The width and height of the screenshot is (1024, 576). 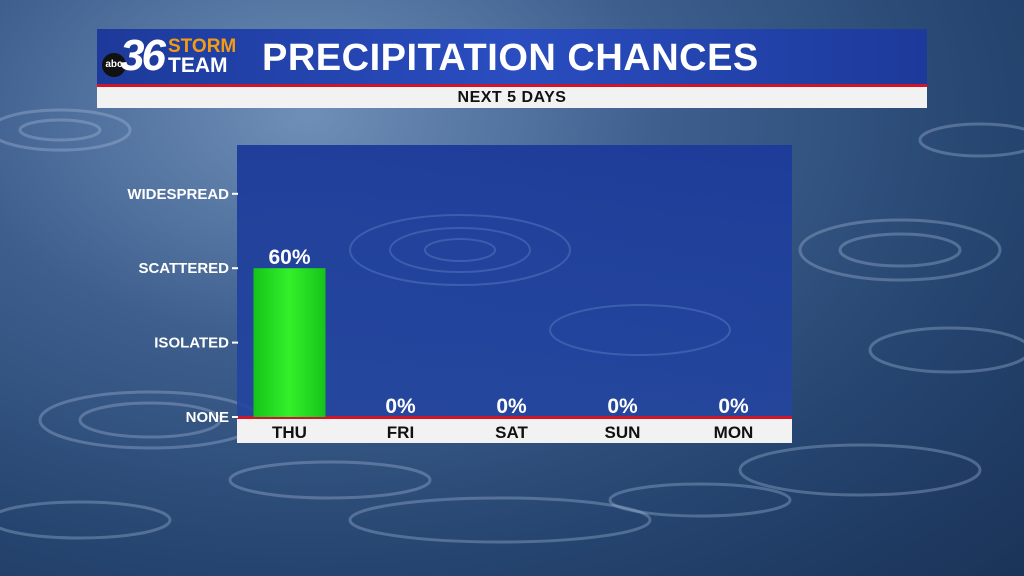 What do you see at coordinates (143, 55) in the screenshot?
I see `logo-number: 36` at bounding box center [143, 55].